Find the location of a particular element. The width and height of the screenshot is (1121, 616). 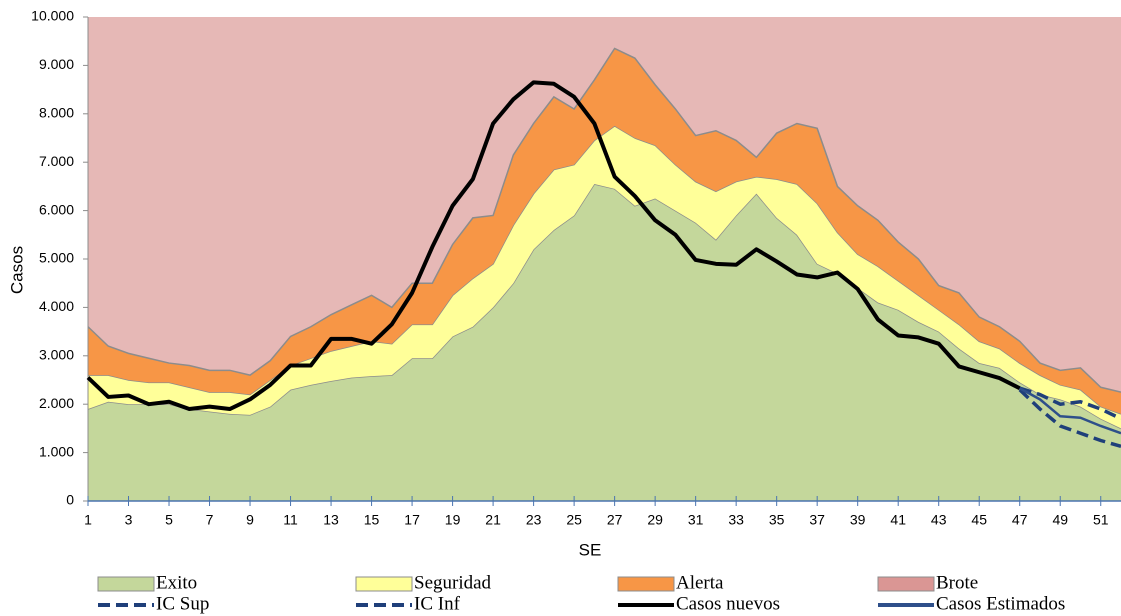

x-axis-label: SE is located at coordinates (590, 549).